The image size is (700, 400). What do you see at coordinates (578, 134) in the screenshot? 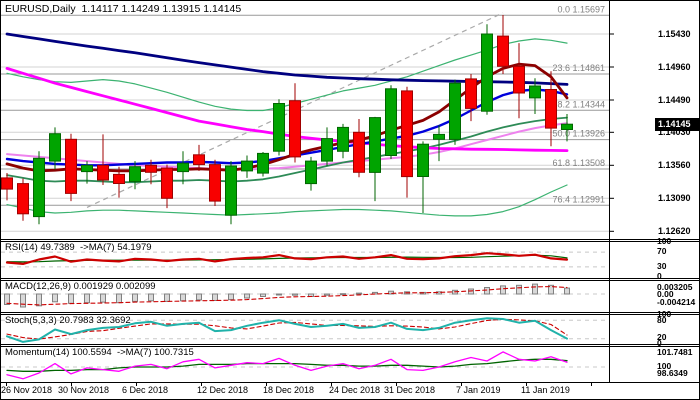
I see `fib-level-label: 50.0 1.13926` at bounding box center [578, 134].